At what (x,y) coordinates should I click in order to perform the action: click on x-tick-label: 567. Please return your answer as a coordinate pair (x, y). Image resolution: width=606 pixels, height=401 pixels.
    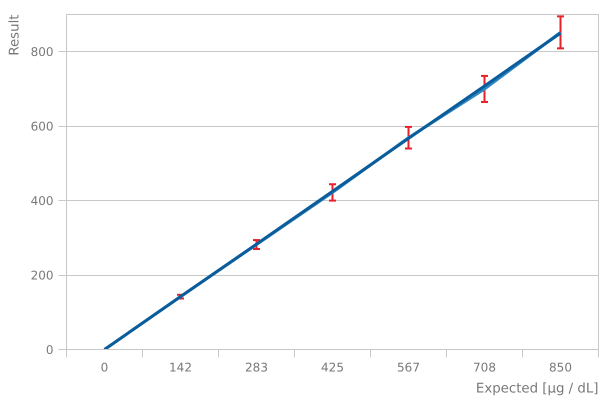
    Looking at the image, I should click on (408, 367).